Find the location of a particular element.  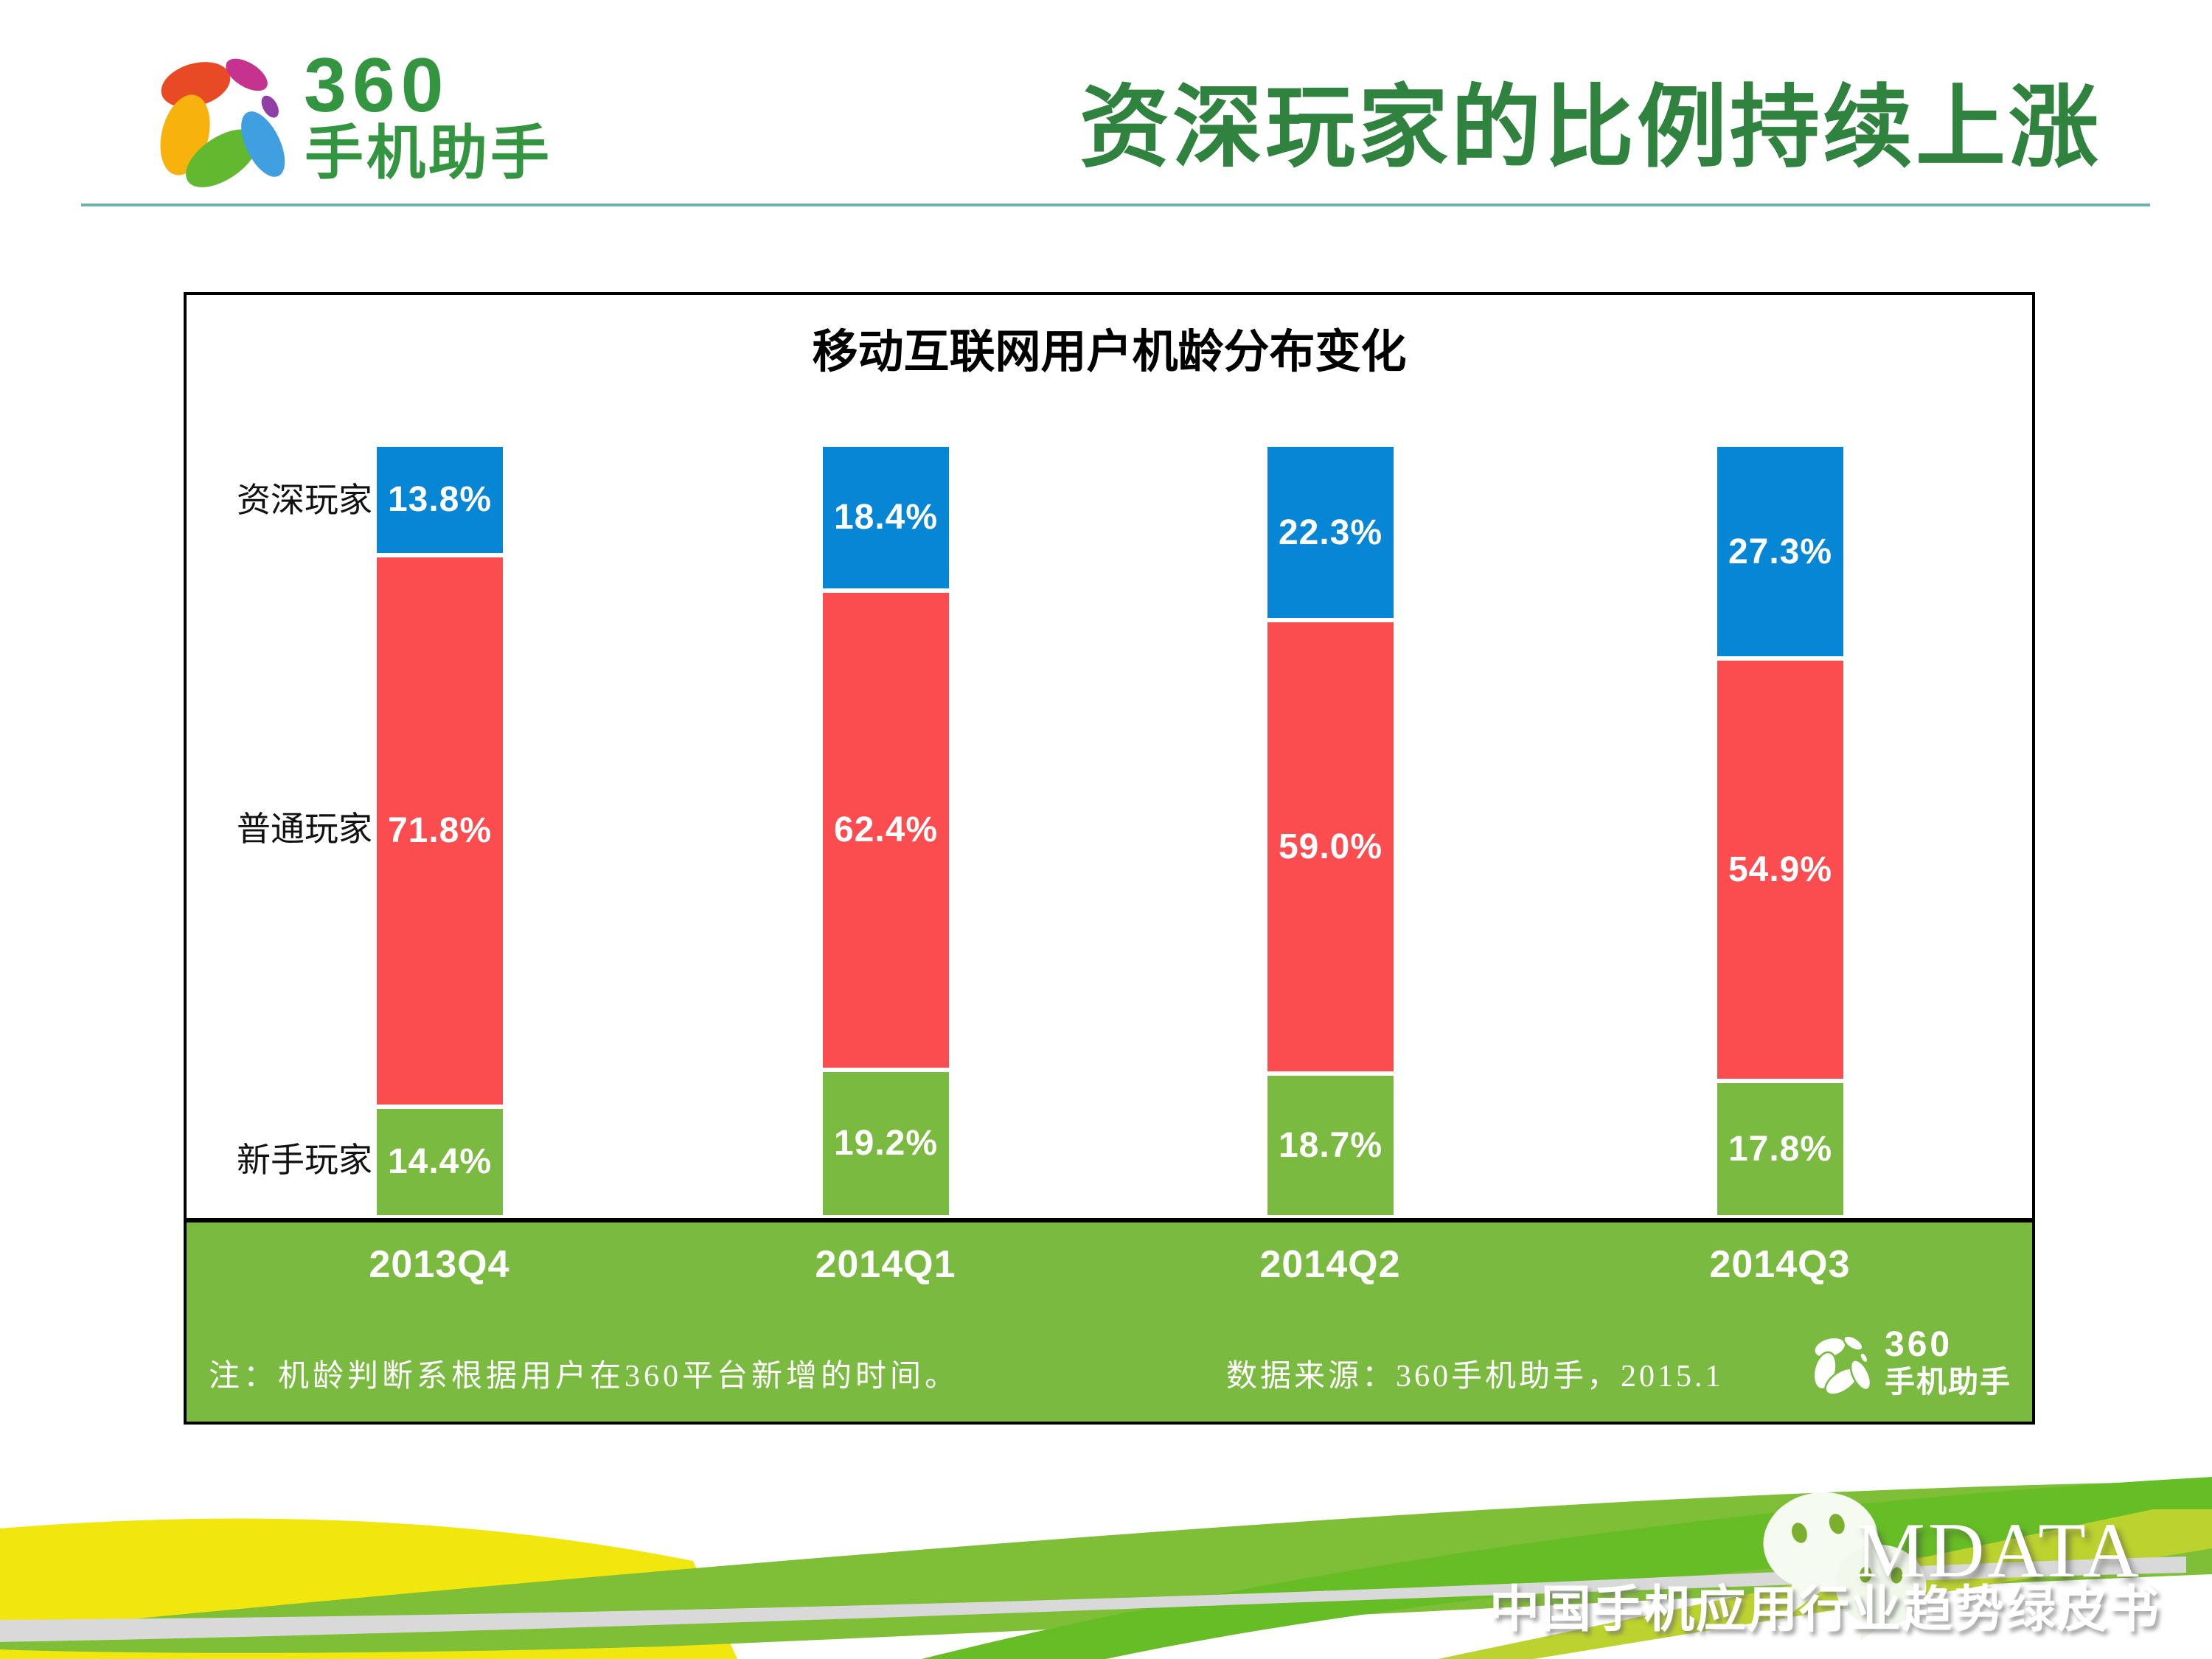

segment-2014Q2-普通玩家: 59.0% is located at coordinates (1330, 845).